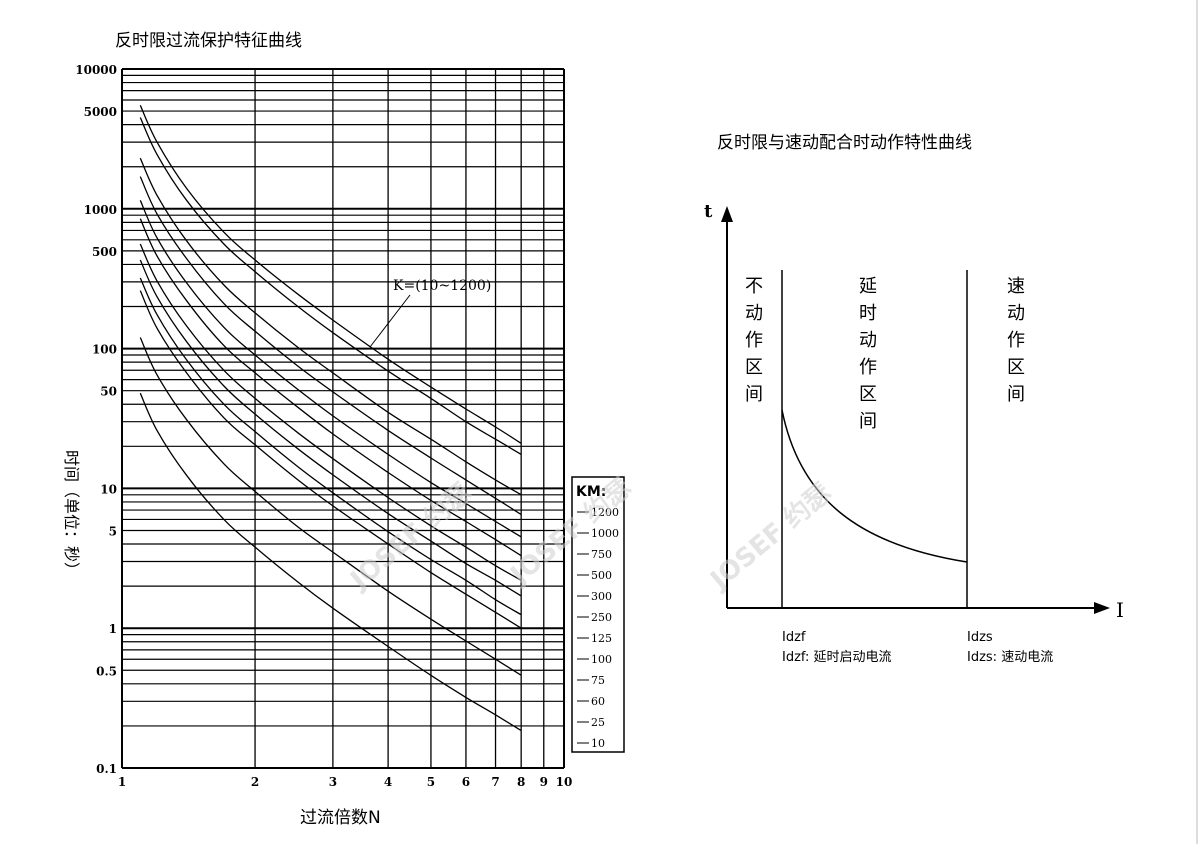 This screenshot has height=844, width=1200. Describe the element at coordinates (727, 214) in the screenshot. I see `t-axis-arrow` at that location.